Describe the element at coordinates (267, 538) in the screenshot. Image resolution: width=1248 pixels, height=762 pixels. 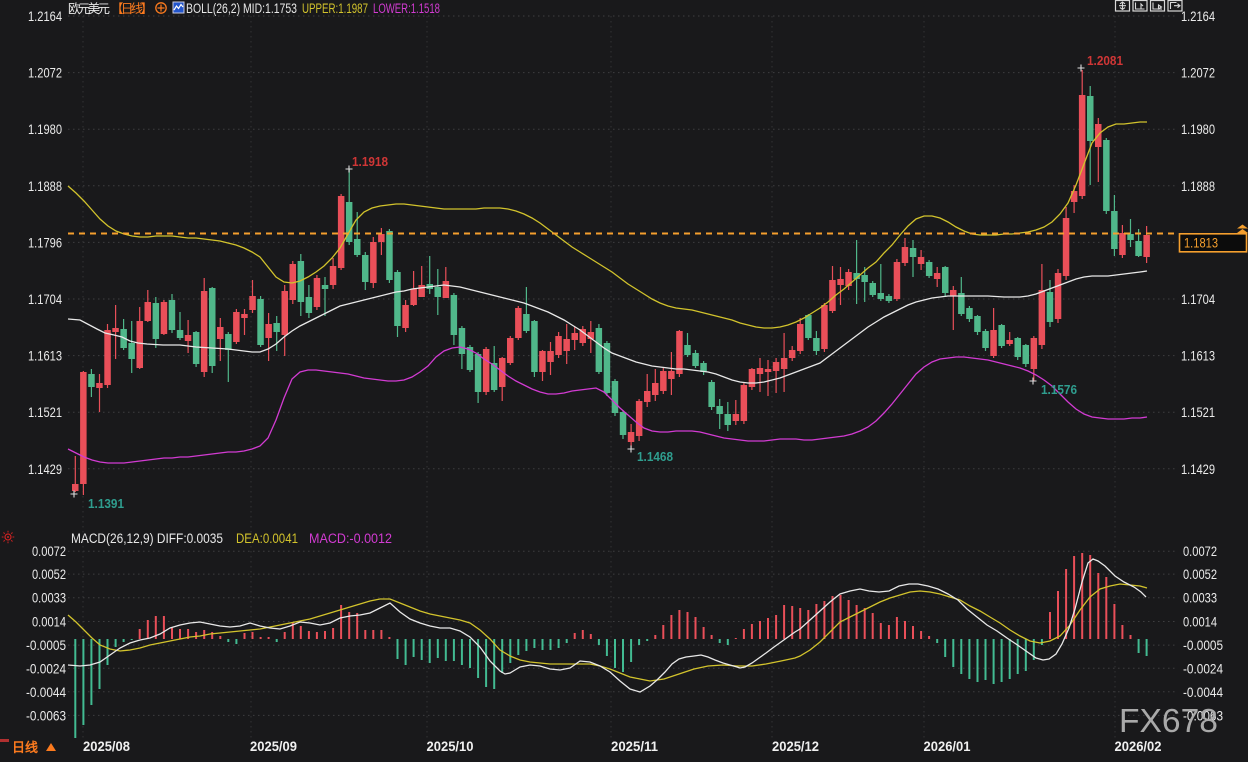
I see `svg-text: DEA:0.0041` at that location.